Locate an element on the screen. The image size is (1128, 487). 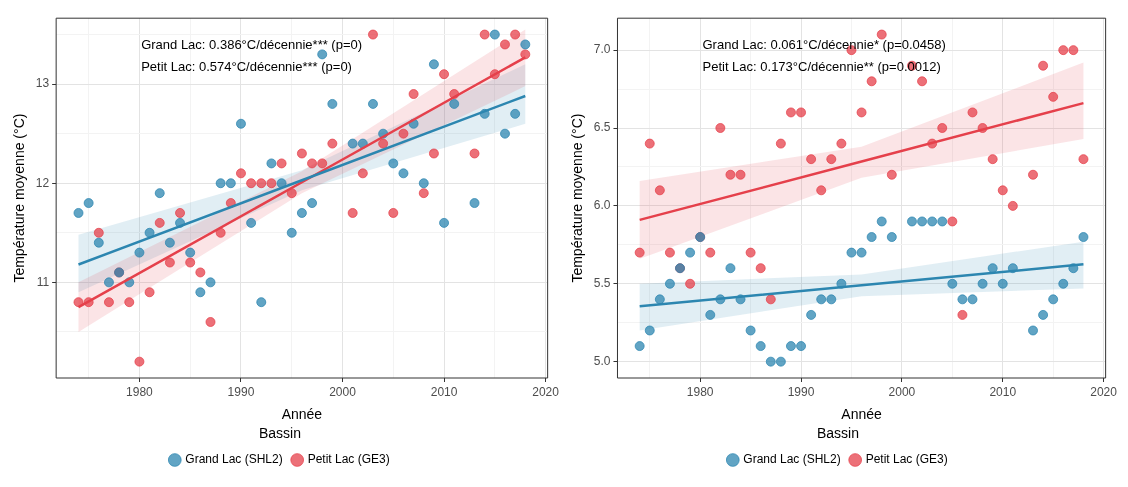
y-tick-label: 5.5 is located at coordinates (602, 283).